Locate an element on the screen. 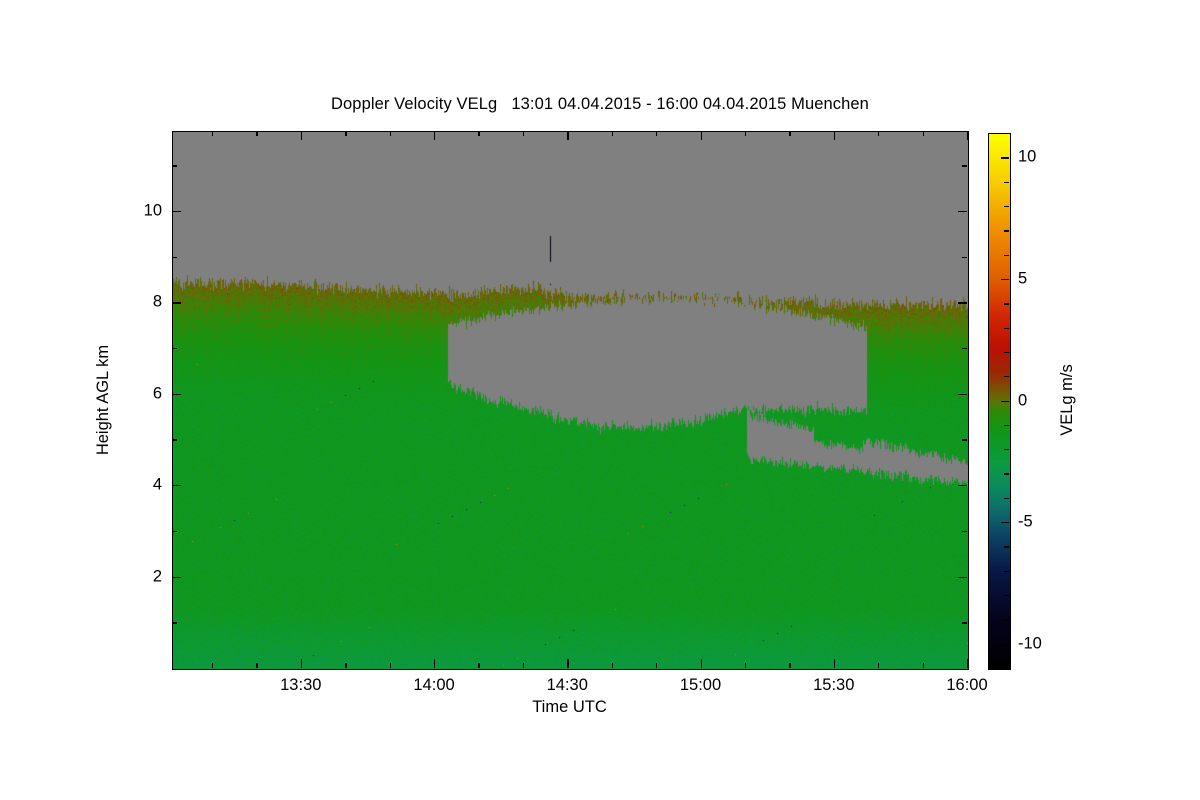  colorbar-title: VELg m/s is located at coordinates (1067, 400).